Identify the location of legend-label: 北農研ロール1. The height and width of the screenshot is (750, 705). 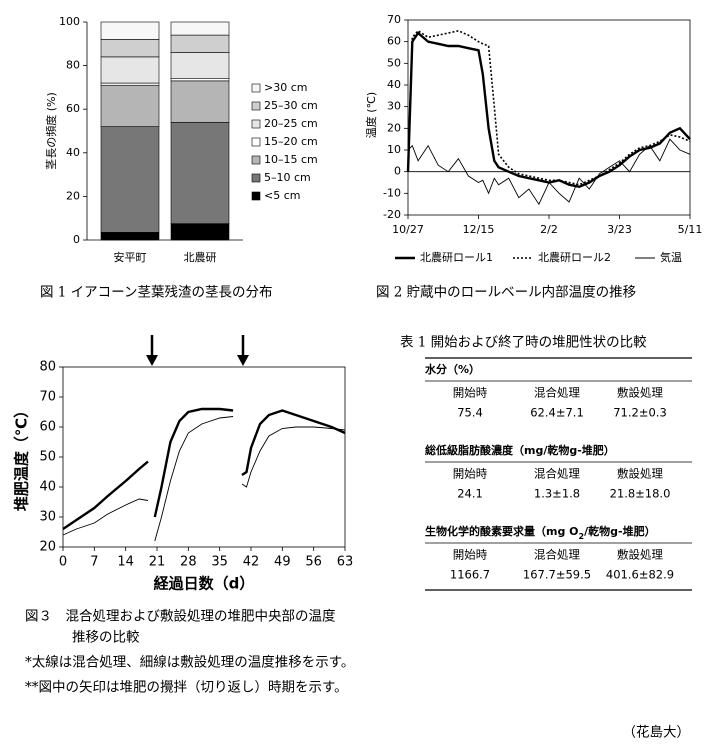
(456, 257).